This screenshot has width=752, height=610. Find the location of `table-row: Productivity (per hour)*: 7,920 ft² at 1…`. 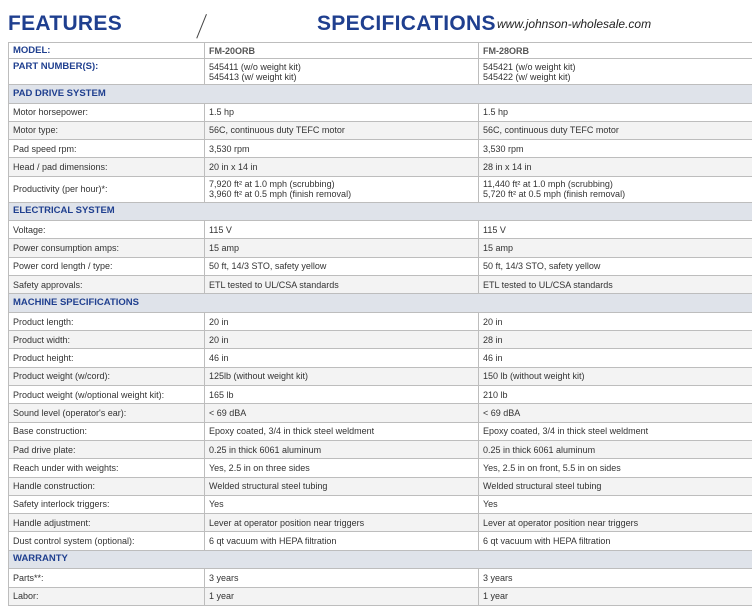

table-row: Productivity (per hour)*: 7,920 ft² at 1… is located at coordinates (380, 189).